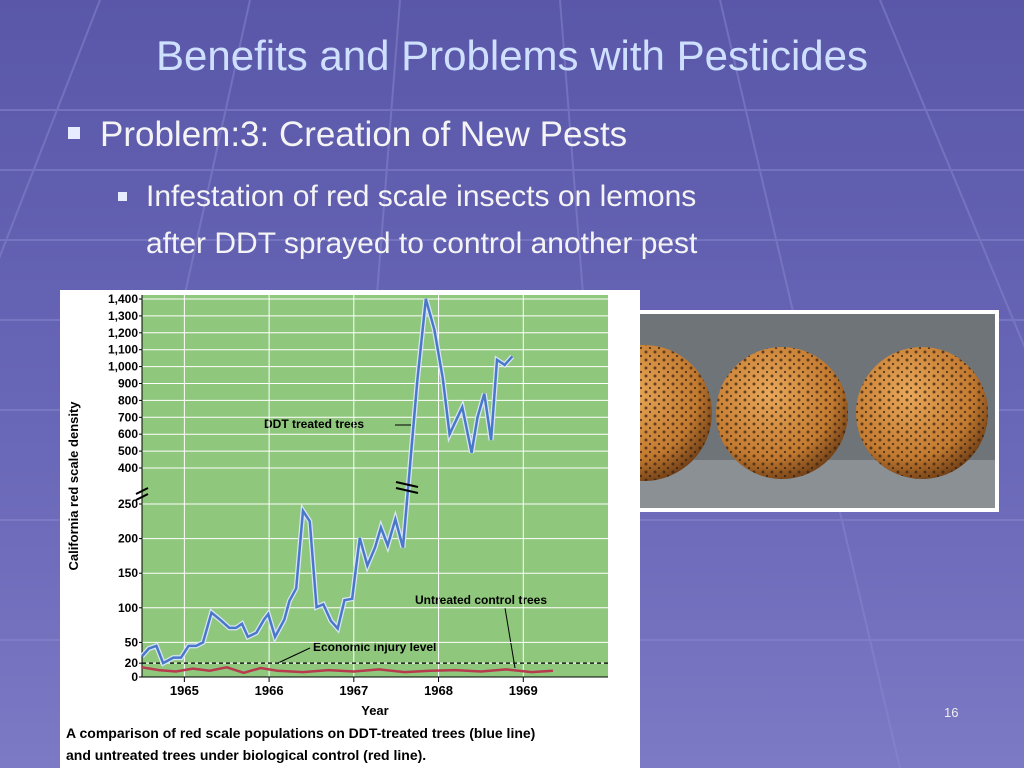 The image size is (1024, 768). What do you see at coordinates (122, 196) in the screenshot?
I see `sub-bullet-icon` at bounding box center [122, 196].